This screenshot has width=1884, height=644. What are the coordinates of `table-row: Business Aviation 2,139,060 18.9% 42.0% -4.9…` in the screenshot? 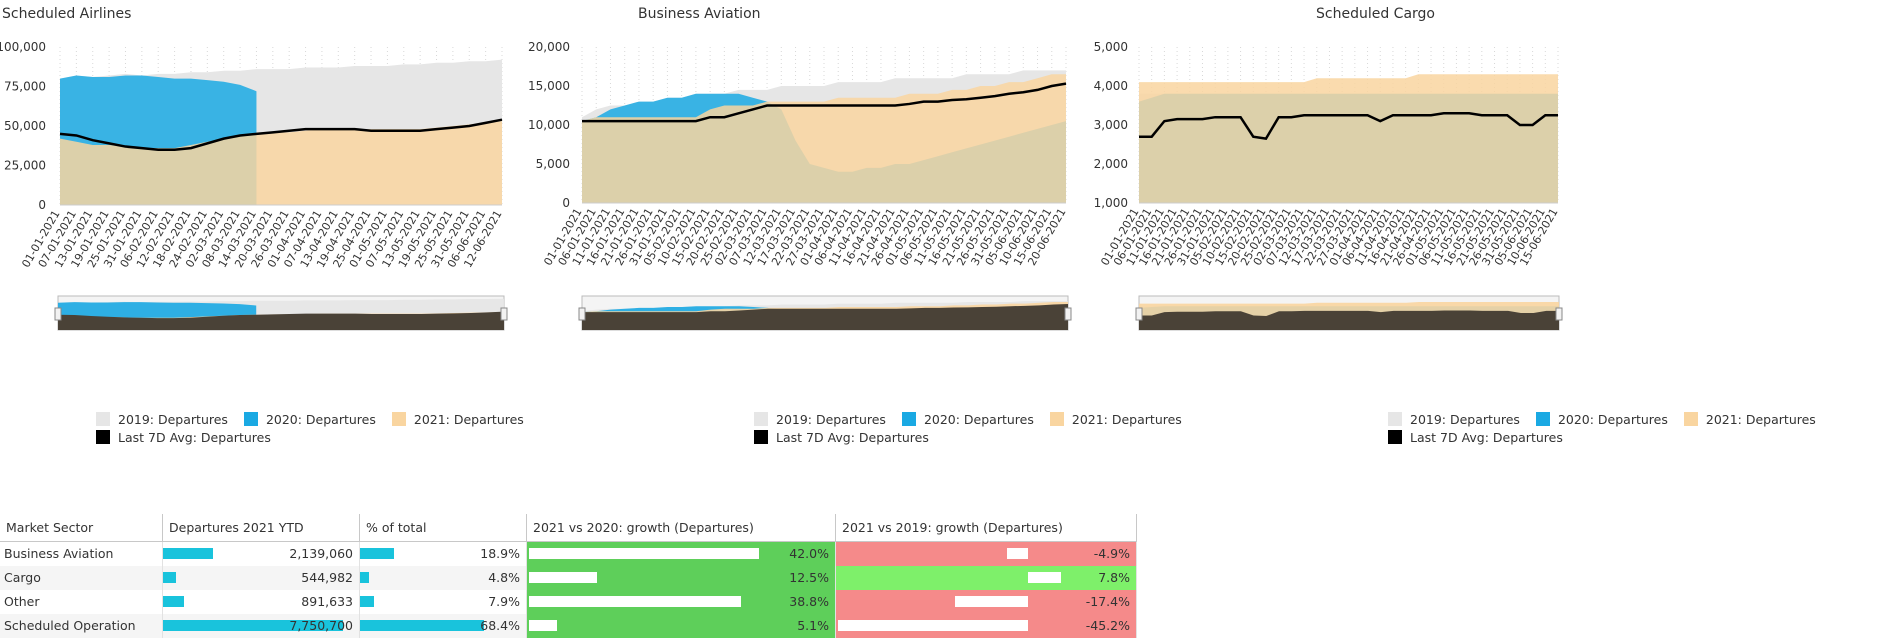 It's located at (568, 553).